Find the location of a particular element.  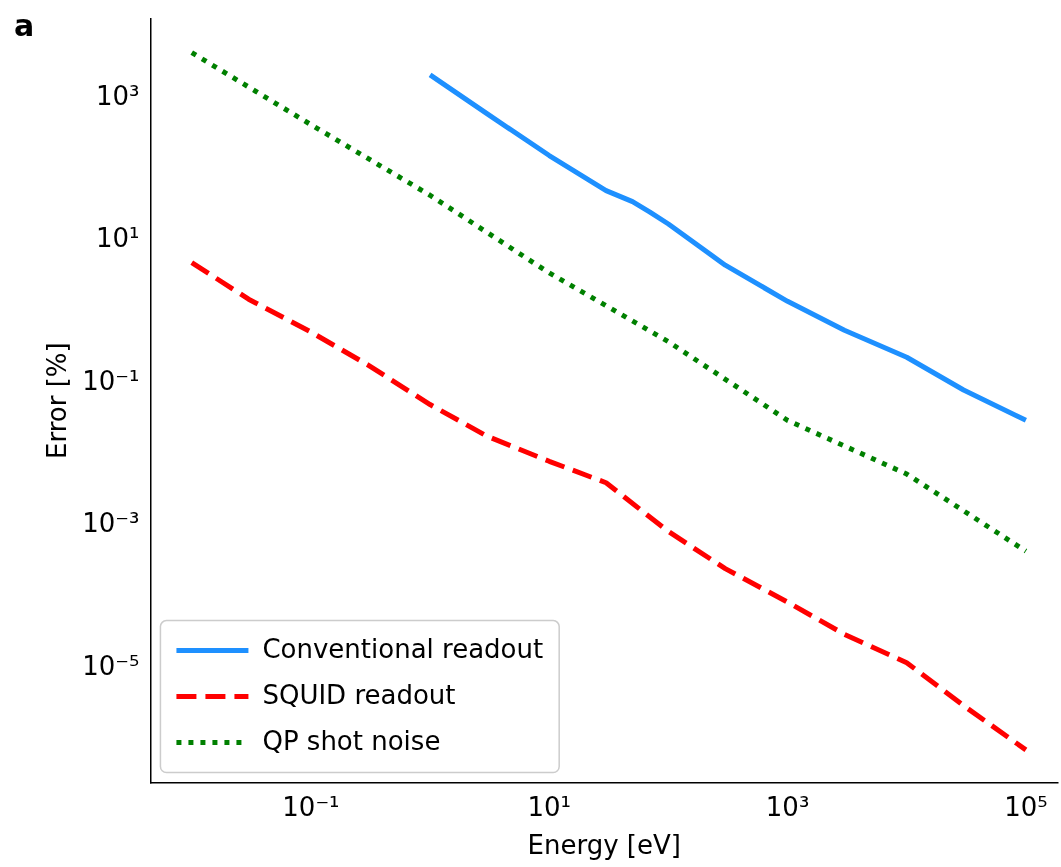

y-tick-label: 10¹ is located at coordinates (117, 238).